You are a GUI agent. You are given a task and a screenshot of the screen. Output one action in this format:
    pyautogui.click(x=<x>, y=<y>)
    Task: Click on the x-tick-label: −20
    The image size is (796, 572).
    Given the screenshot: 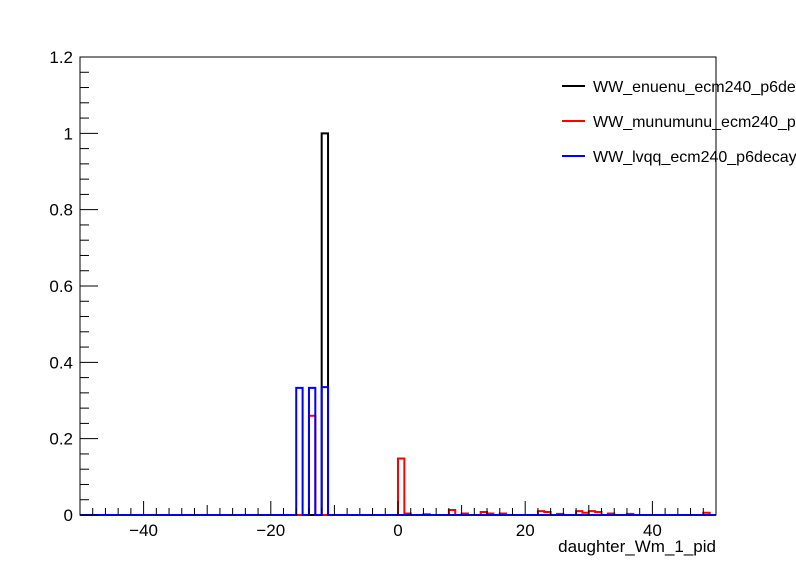 What is the action you would take?
    pyautogui.click(x=270, y=530)
    